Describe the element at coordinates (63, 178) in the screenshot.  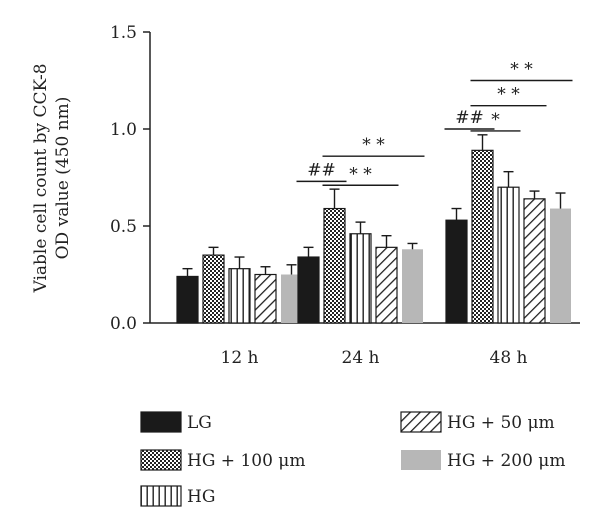
I see `y-axis-label-line-2: OD value (450 nm)` at that location.